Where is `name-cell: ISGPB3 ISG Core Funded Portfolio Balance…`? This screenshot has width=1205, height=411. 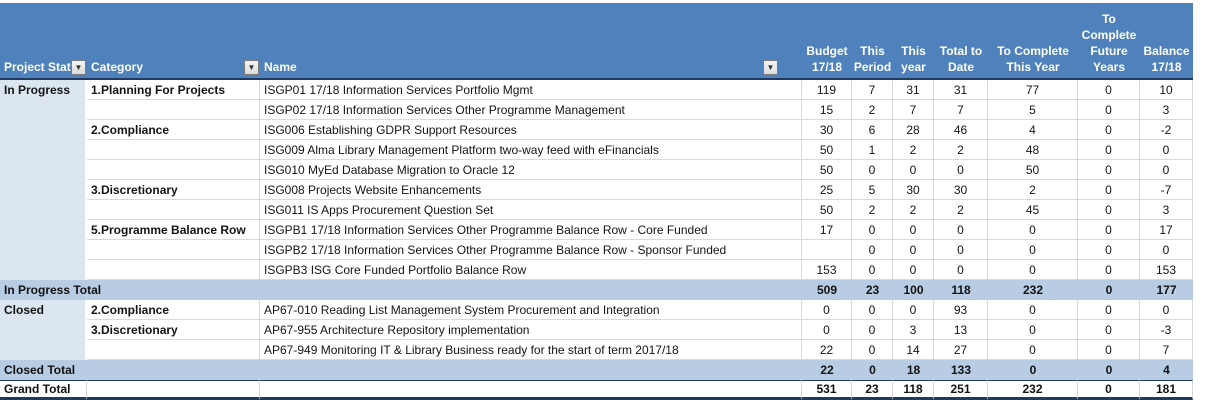
name-cell: ISGPB3 ISG Core Funded Portfolio Balance… is located at coordinates (531, 270).